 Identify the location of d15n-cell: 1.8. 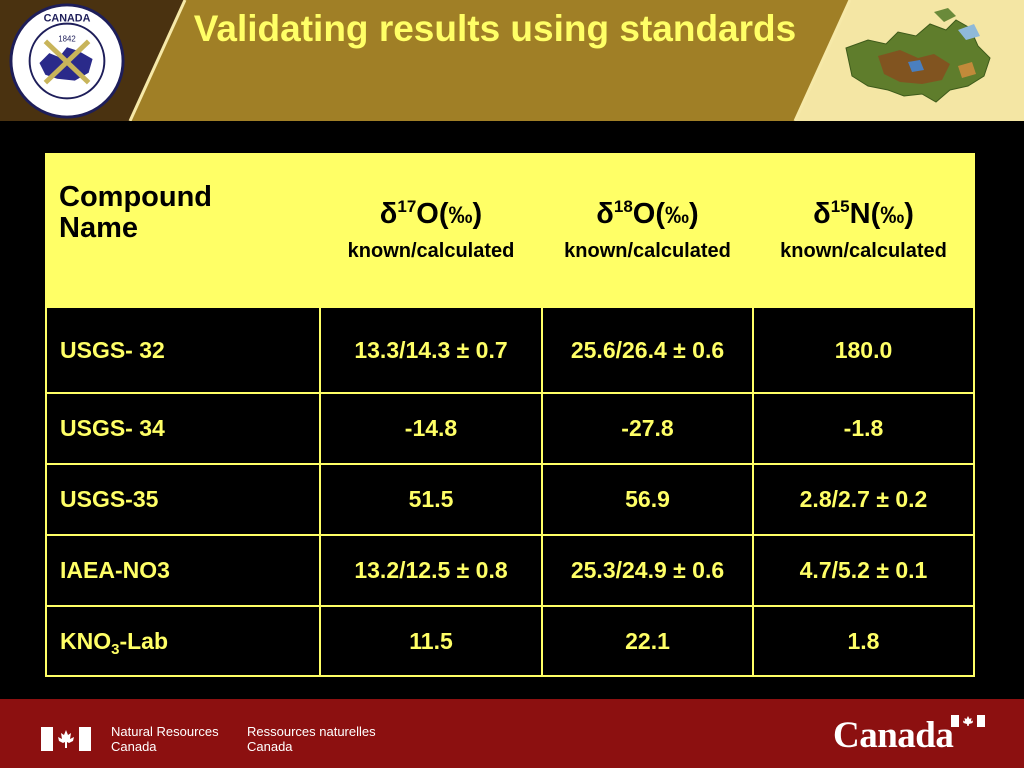
(863, 641).